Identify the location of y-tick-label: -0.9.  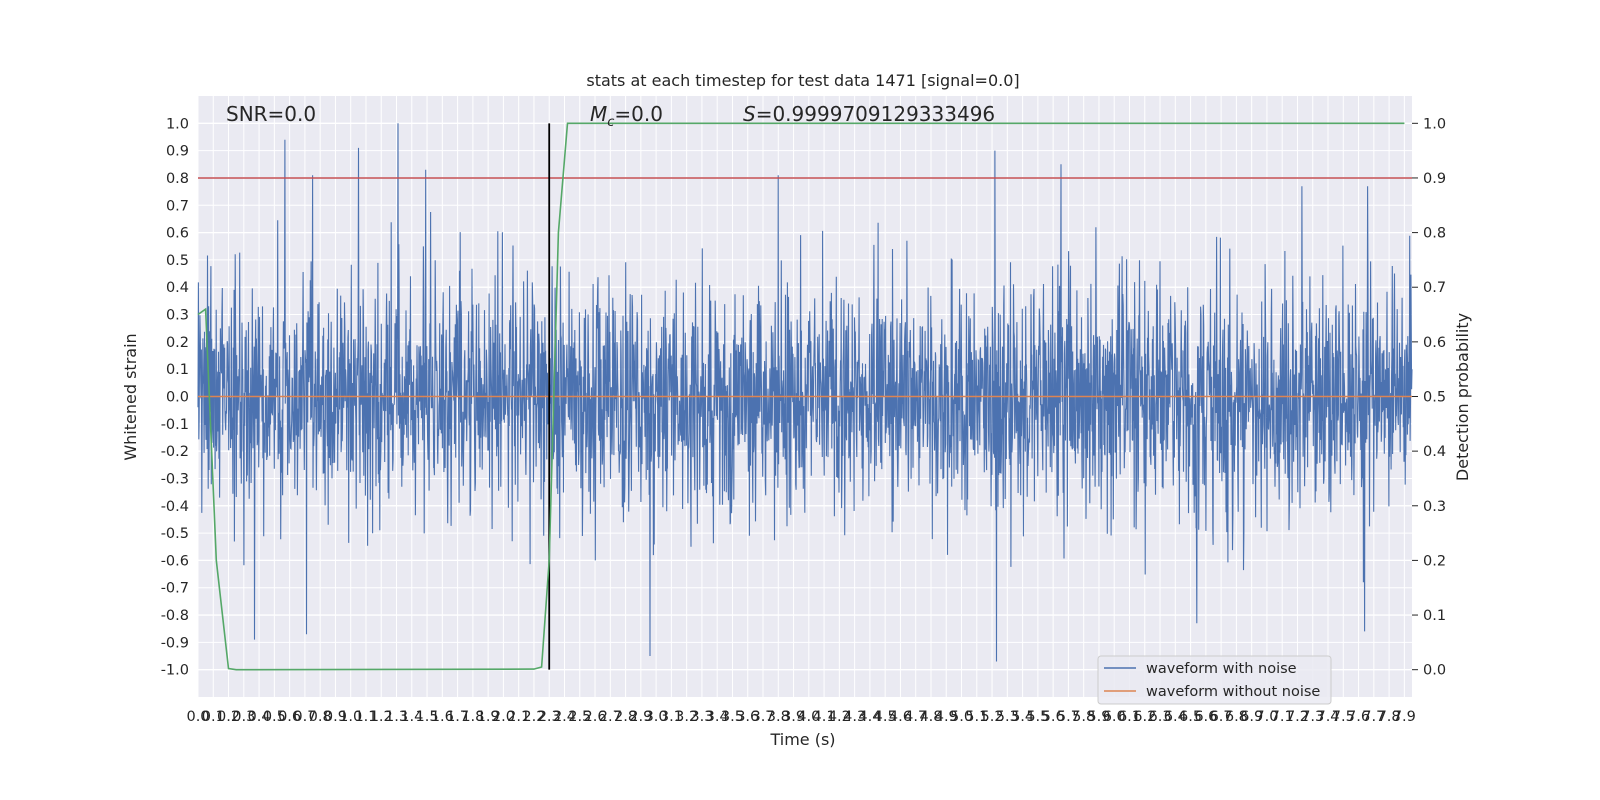
(175, 643).